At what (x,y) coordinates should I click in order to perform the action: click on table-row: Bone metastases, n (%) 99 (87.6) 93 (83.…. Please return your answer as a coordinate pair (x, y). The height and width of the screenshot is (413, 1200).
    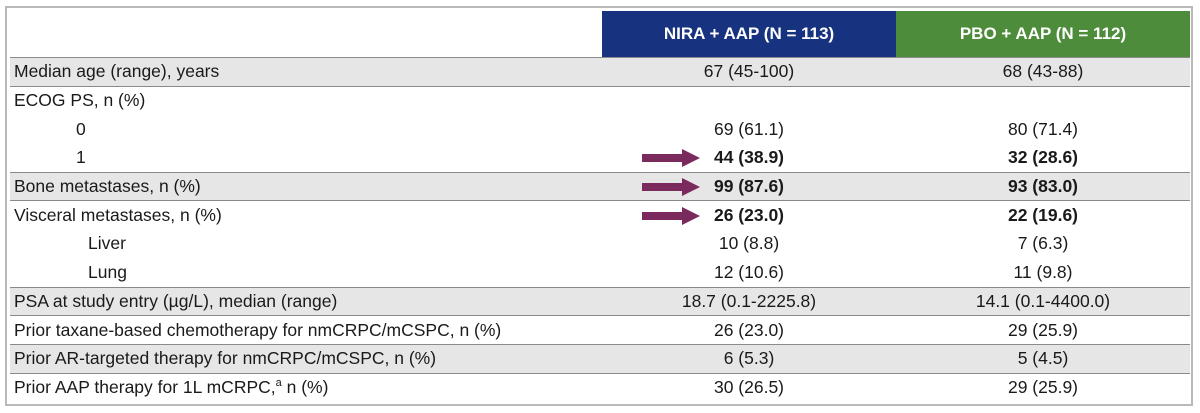
    Looking at the image, I should click on (600, 186).